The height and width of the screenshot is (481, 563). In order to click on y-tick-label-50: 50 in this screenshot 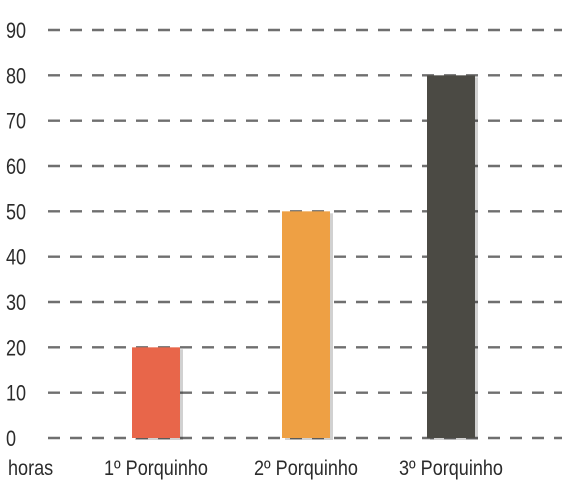, I will do `click(16, 213)`.